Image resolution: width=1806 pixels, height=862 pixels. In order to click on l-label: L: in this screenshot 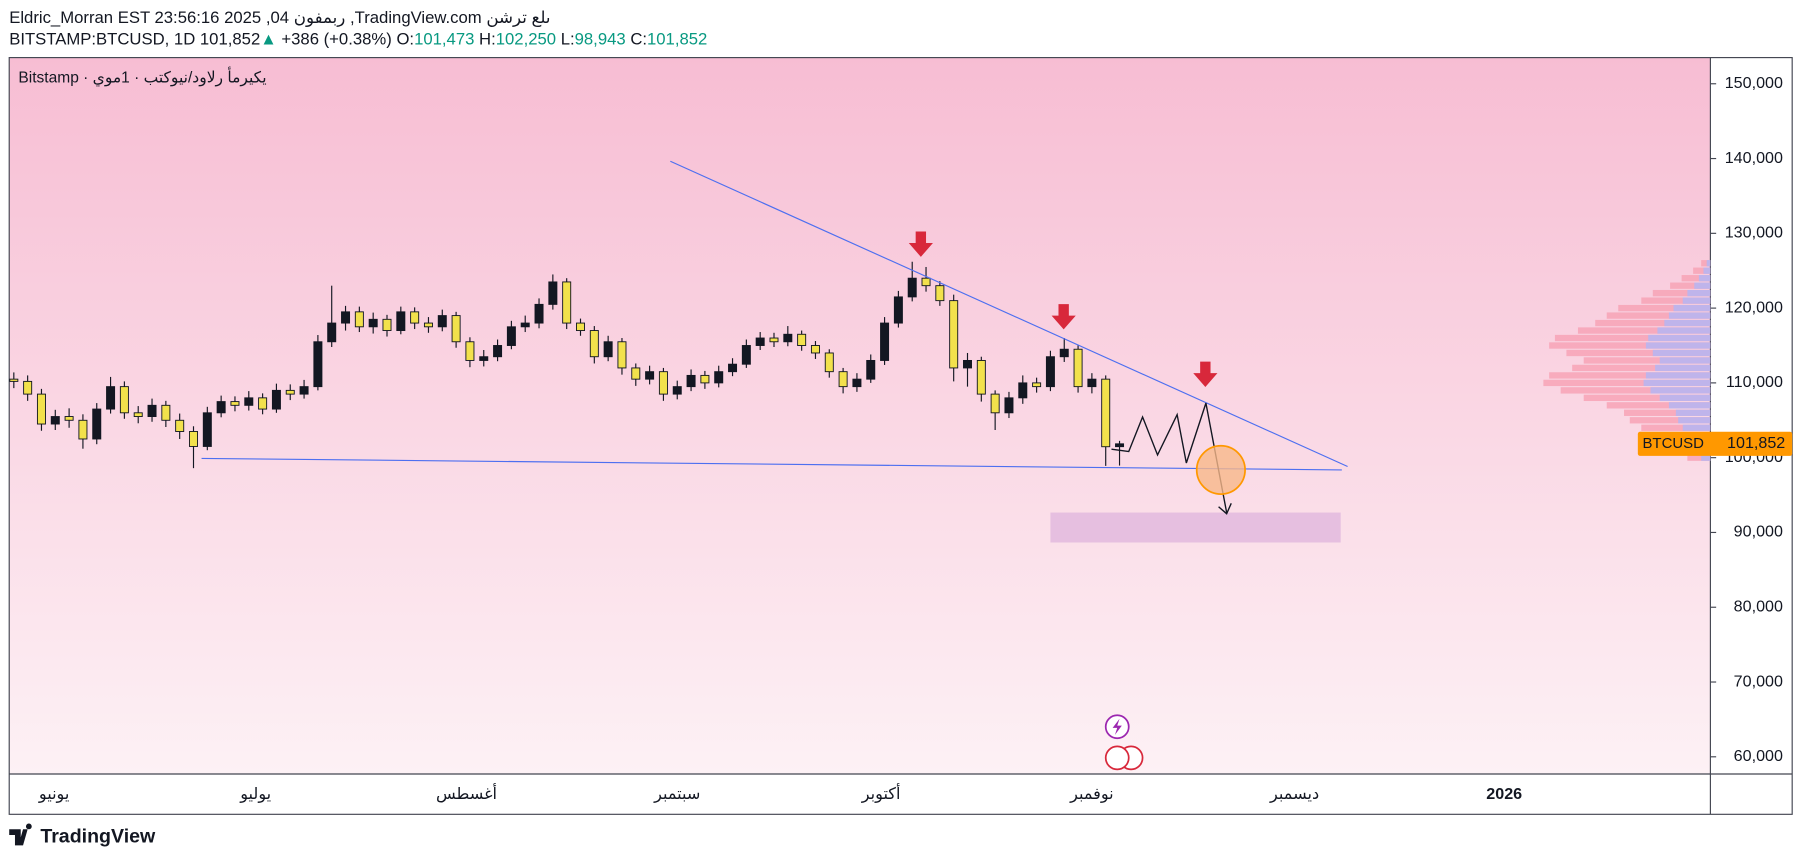, I will do `click(568, 39)`.